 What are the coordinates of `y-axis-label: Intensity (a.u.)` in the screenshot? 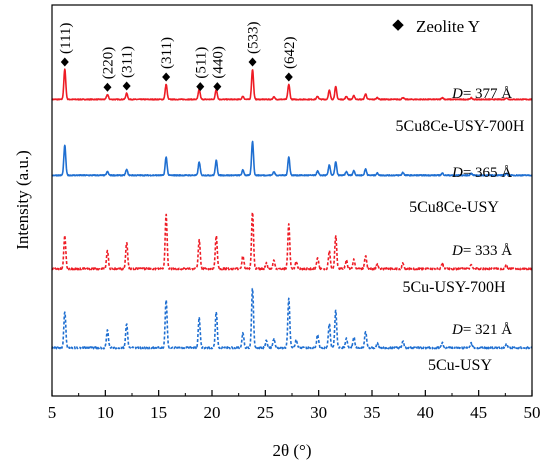 It's located at (22, 200).